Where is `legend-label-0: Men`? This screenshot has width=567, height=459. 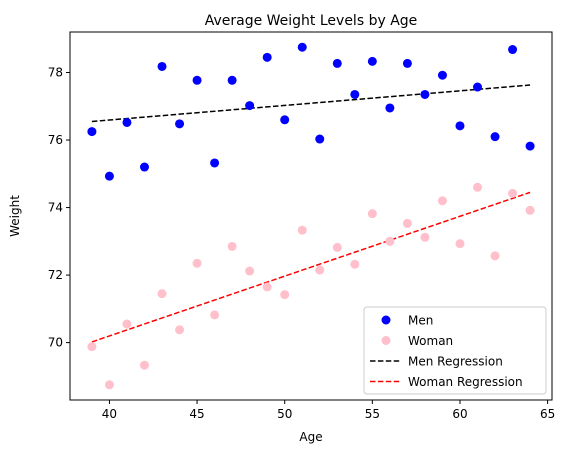 legend-label-0: Men is located at coordinates (420, 321).